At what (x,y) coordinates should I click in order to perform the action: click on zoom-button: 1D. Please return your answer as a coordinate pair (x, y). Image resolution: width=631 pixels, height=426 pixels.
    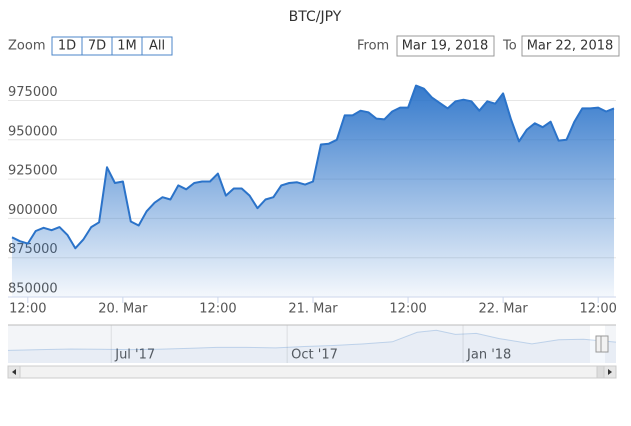
    Looking at the image, I should click on (67, 46).